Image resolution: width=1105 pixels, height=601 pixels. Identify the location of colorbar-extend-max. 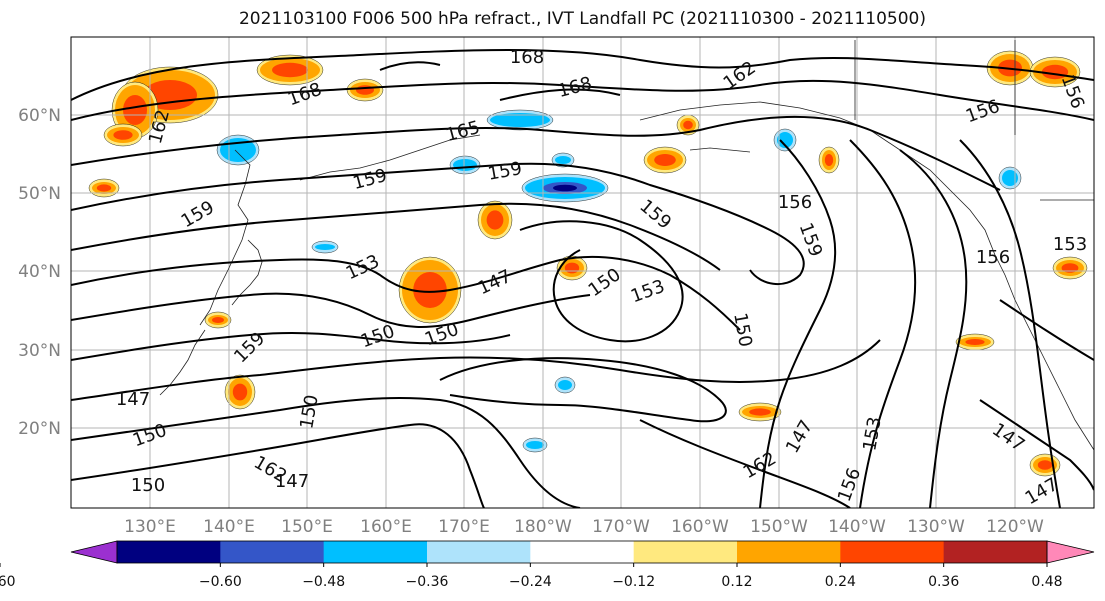
(1070, 552).